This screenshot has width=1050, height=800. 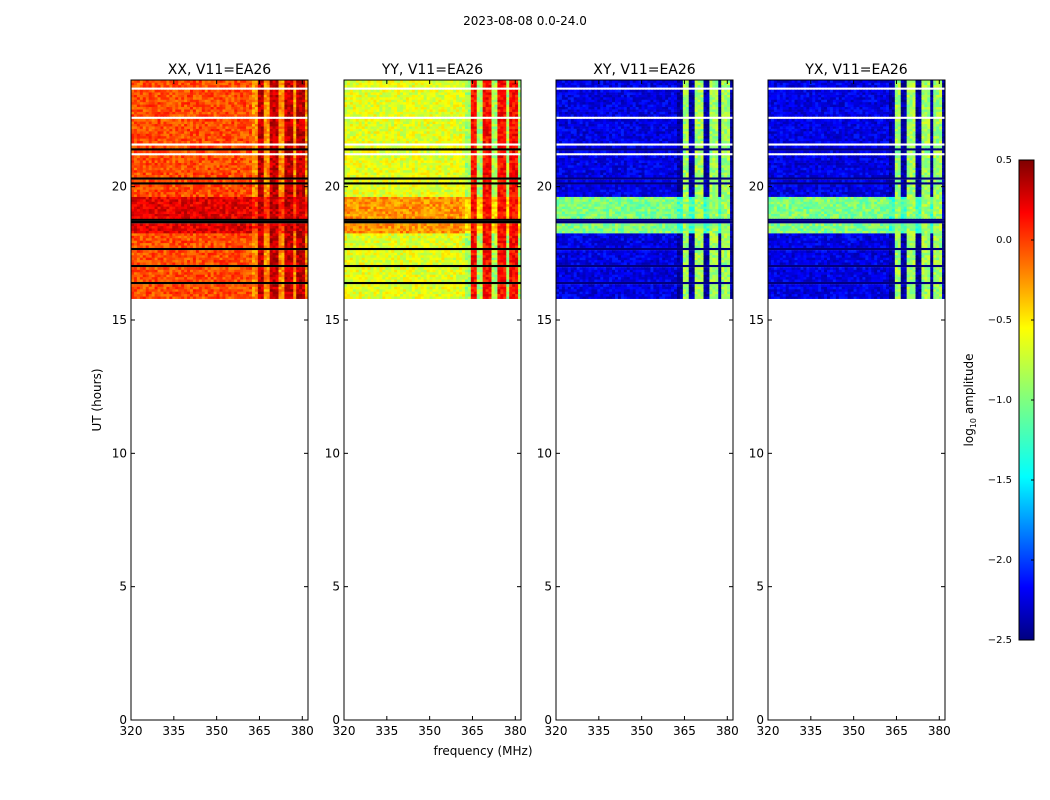 I want to click on flag-row, so click(x=219, y=222).